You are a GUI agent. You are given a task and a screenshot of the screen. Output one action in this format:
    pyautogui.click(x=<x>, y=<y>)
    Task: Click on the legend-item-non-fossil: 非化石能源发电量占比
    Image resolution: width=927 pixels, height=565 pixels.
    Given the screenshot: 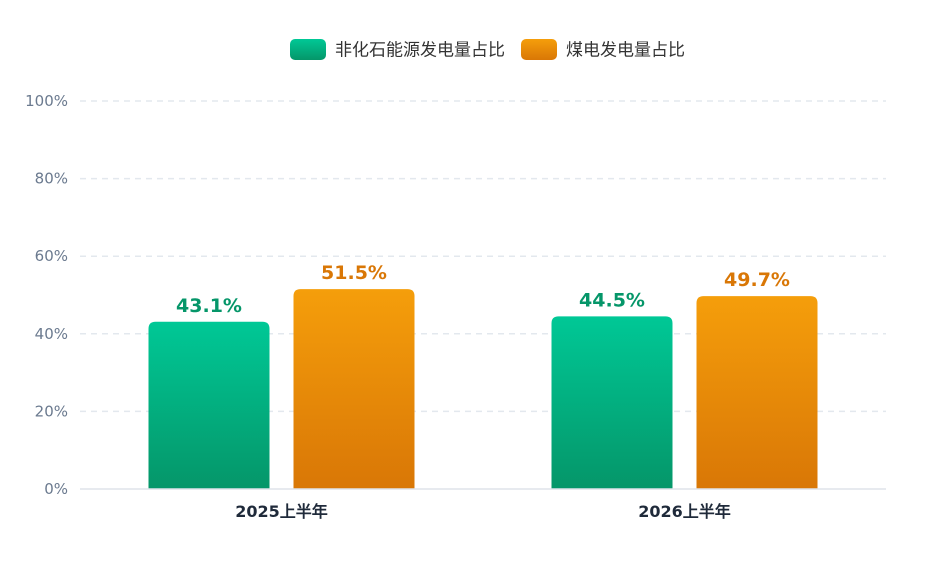 What is the action you would take?
    pyautogui.click(x=397, y=50)
    